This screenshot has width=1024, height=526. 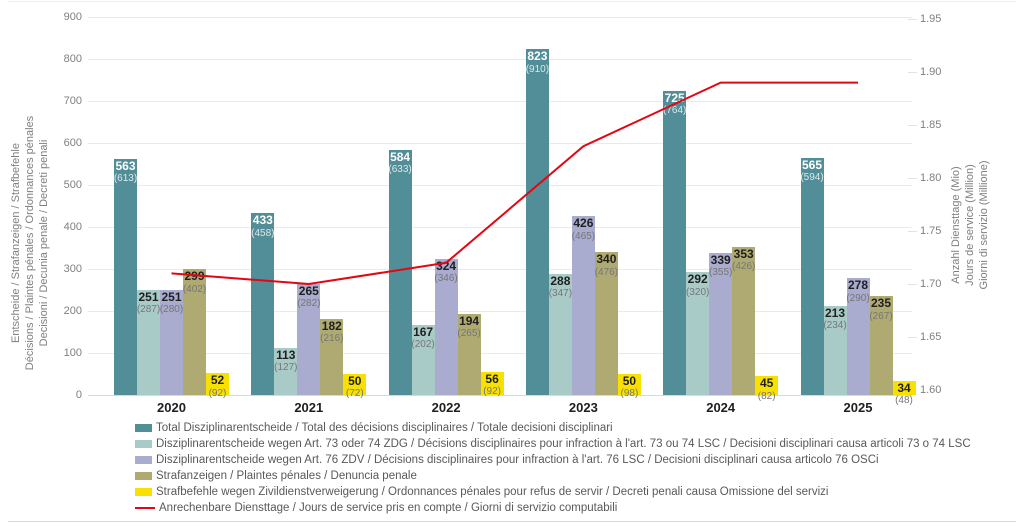 What do you see at coordinates (446, 279) in the screenshot?
I see `bar-paren-value-art76-2022: (346)` at bounding box center [446, 279].